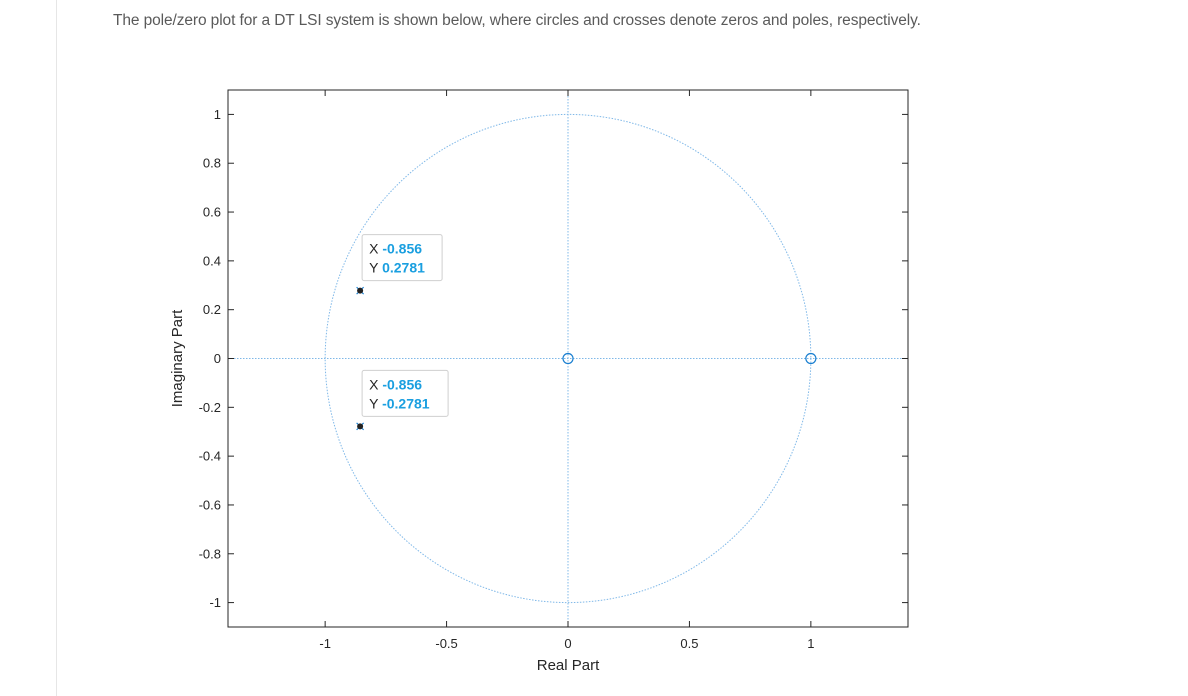  Describe the element at coordinates (210, 407) in the screenshot. I see `y-tick-label: -0.2` at that location.